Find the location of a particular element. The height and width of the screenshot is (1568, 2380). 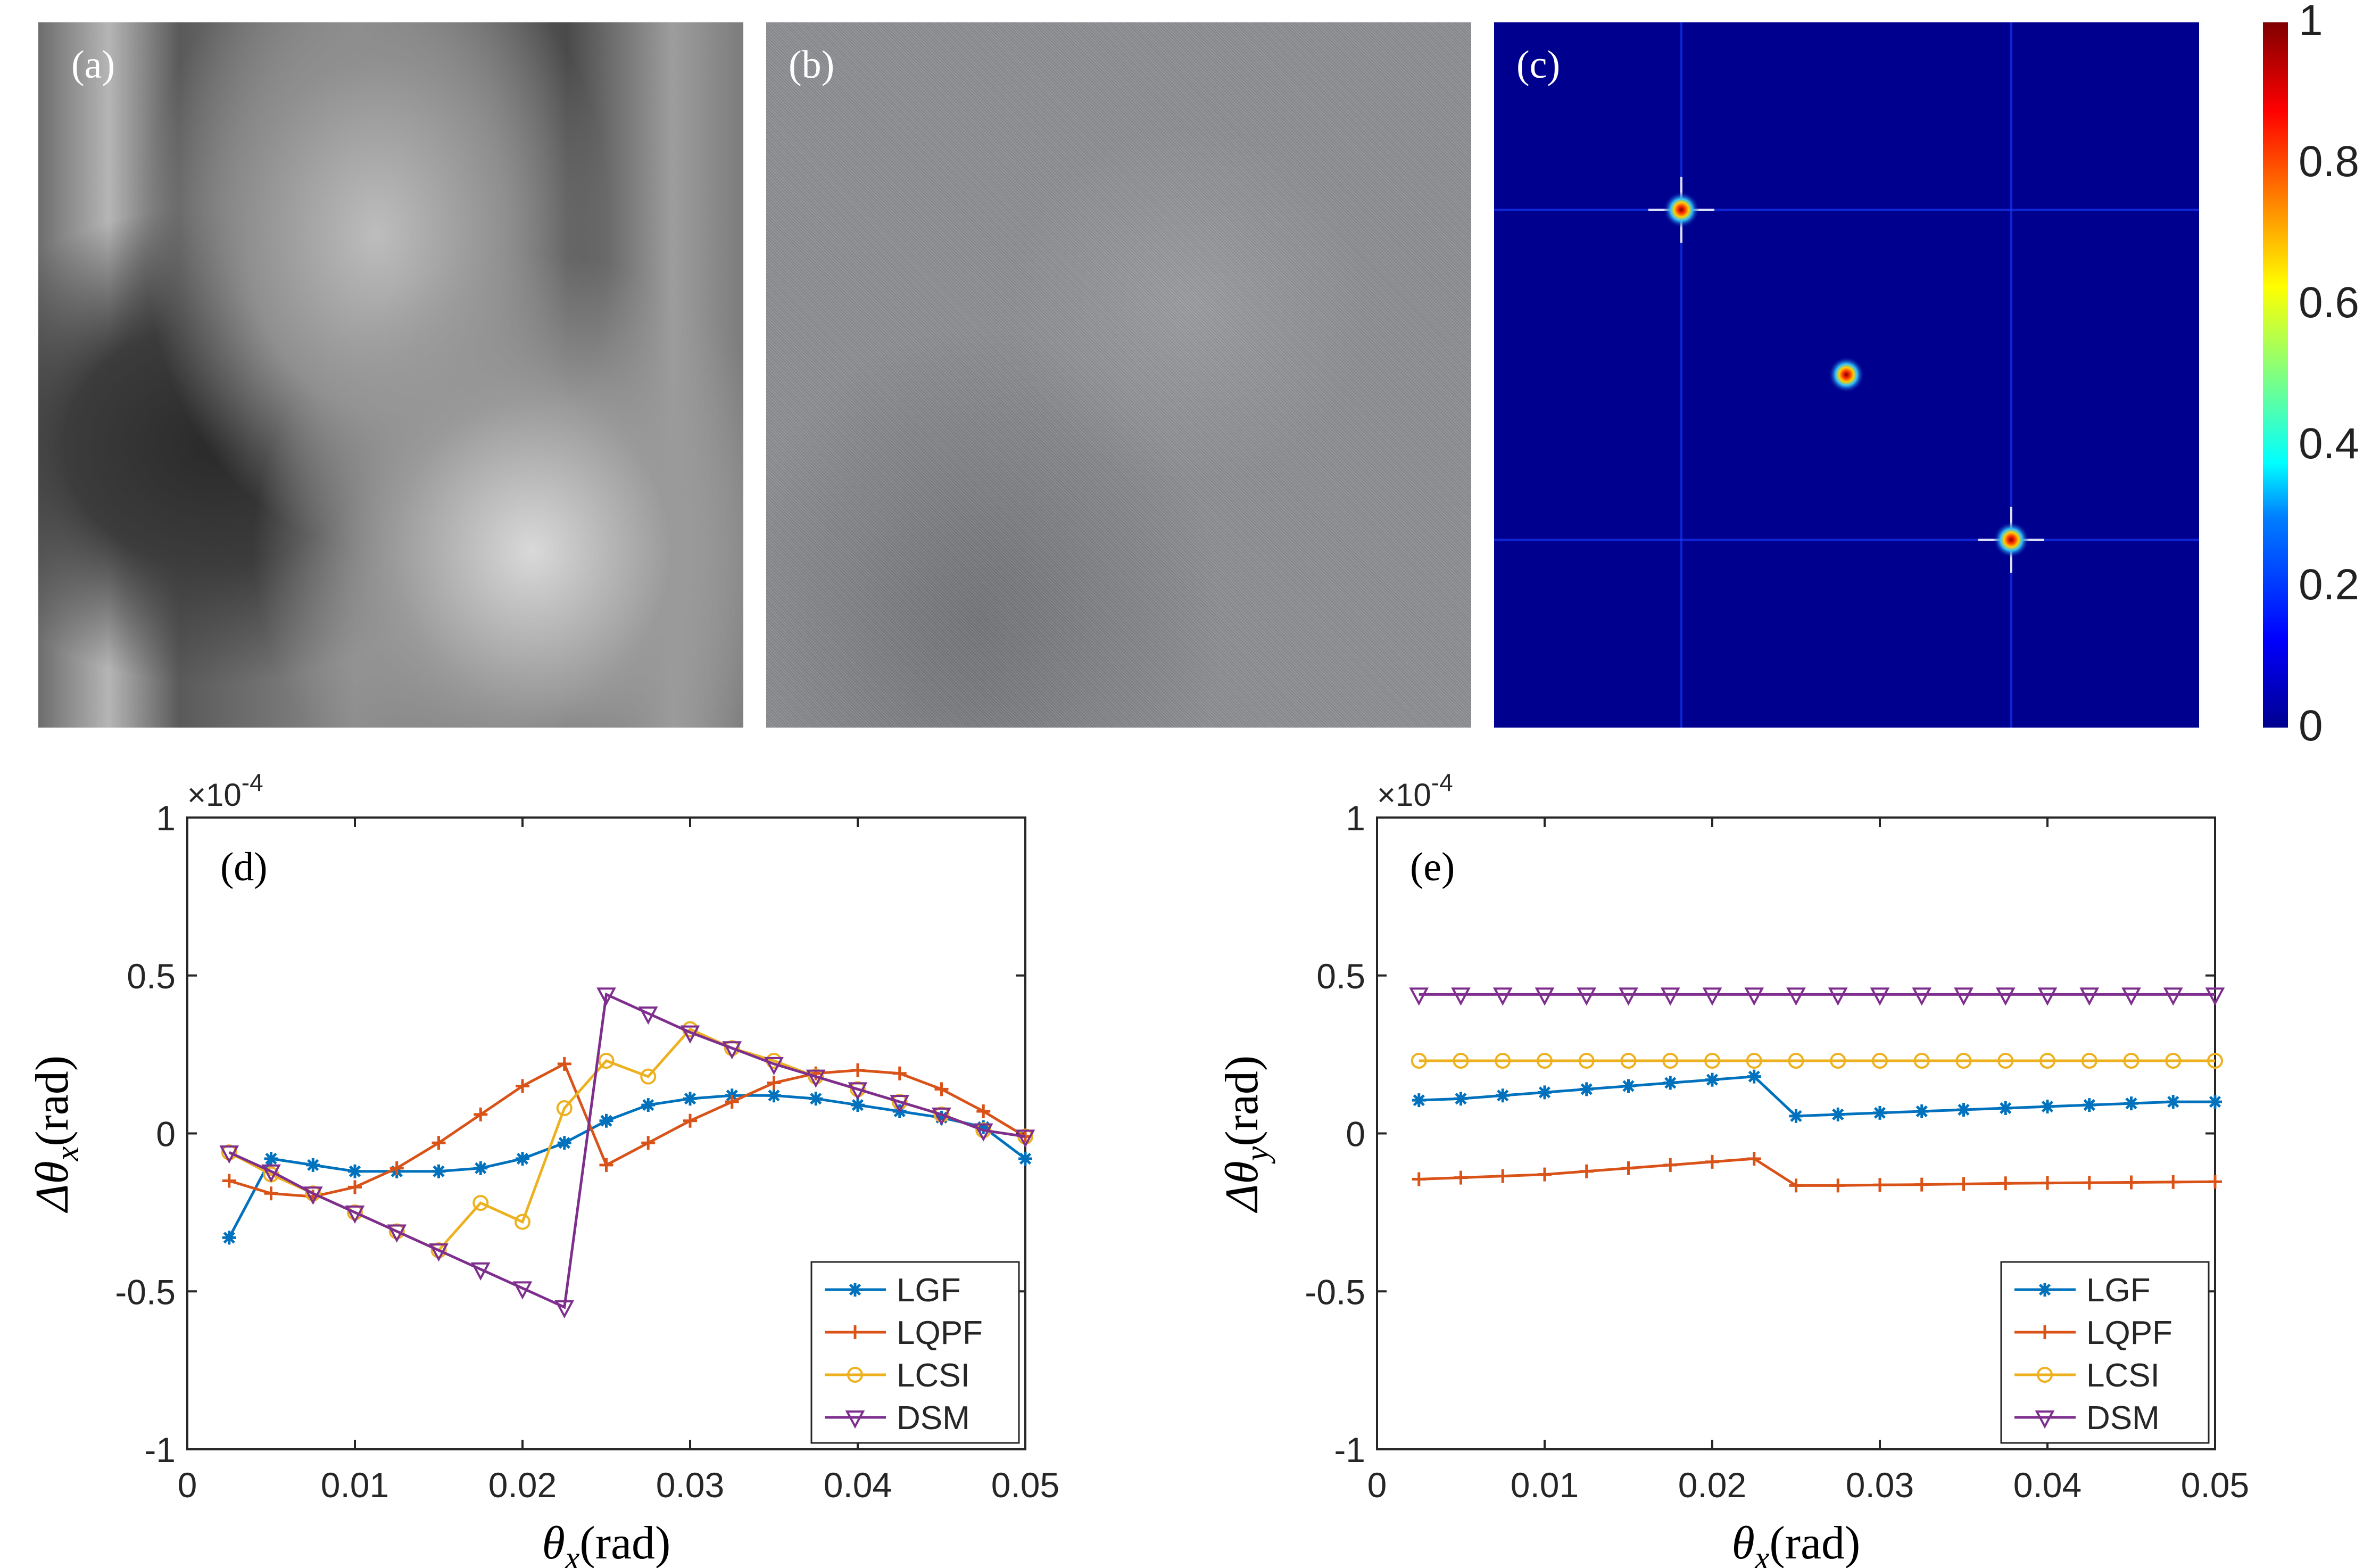

hologram-image-panel: (b) is located at coordinates (1118, 375).